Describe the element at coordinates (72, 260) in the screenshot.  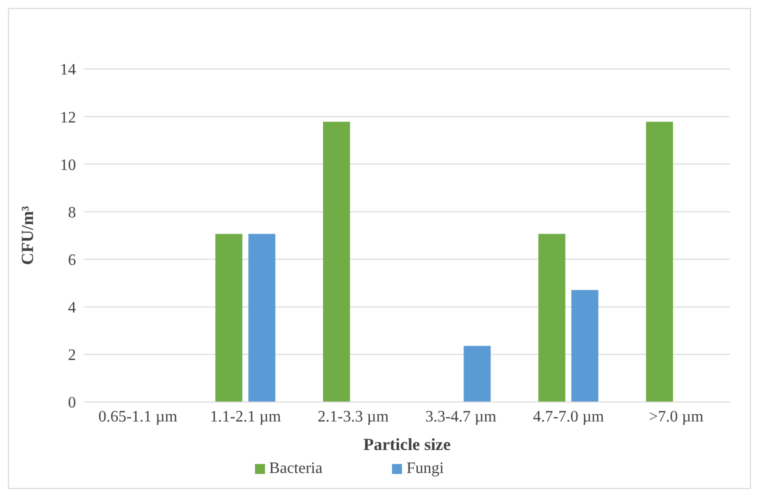
I see `y-tick-label: 6` at that location.